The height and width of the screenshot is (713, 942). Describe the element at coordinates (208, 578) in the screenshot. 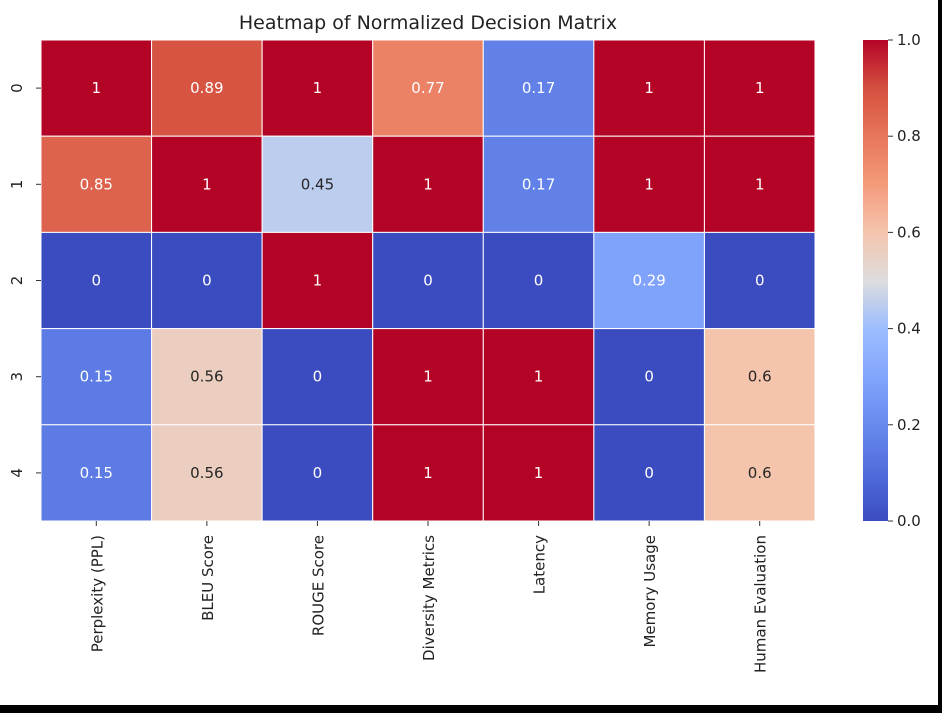

I see `x-tick-label: BLEU Score` at that location.